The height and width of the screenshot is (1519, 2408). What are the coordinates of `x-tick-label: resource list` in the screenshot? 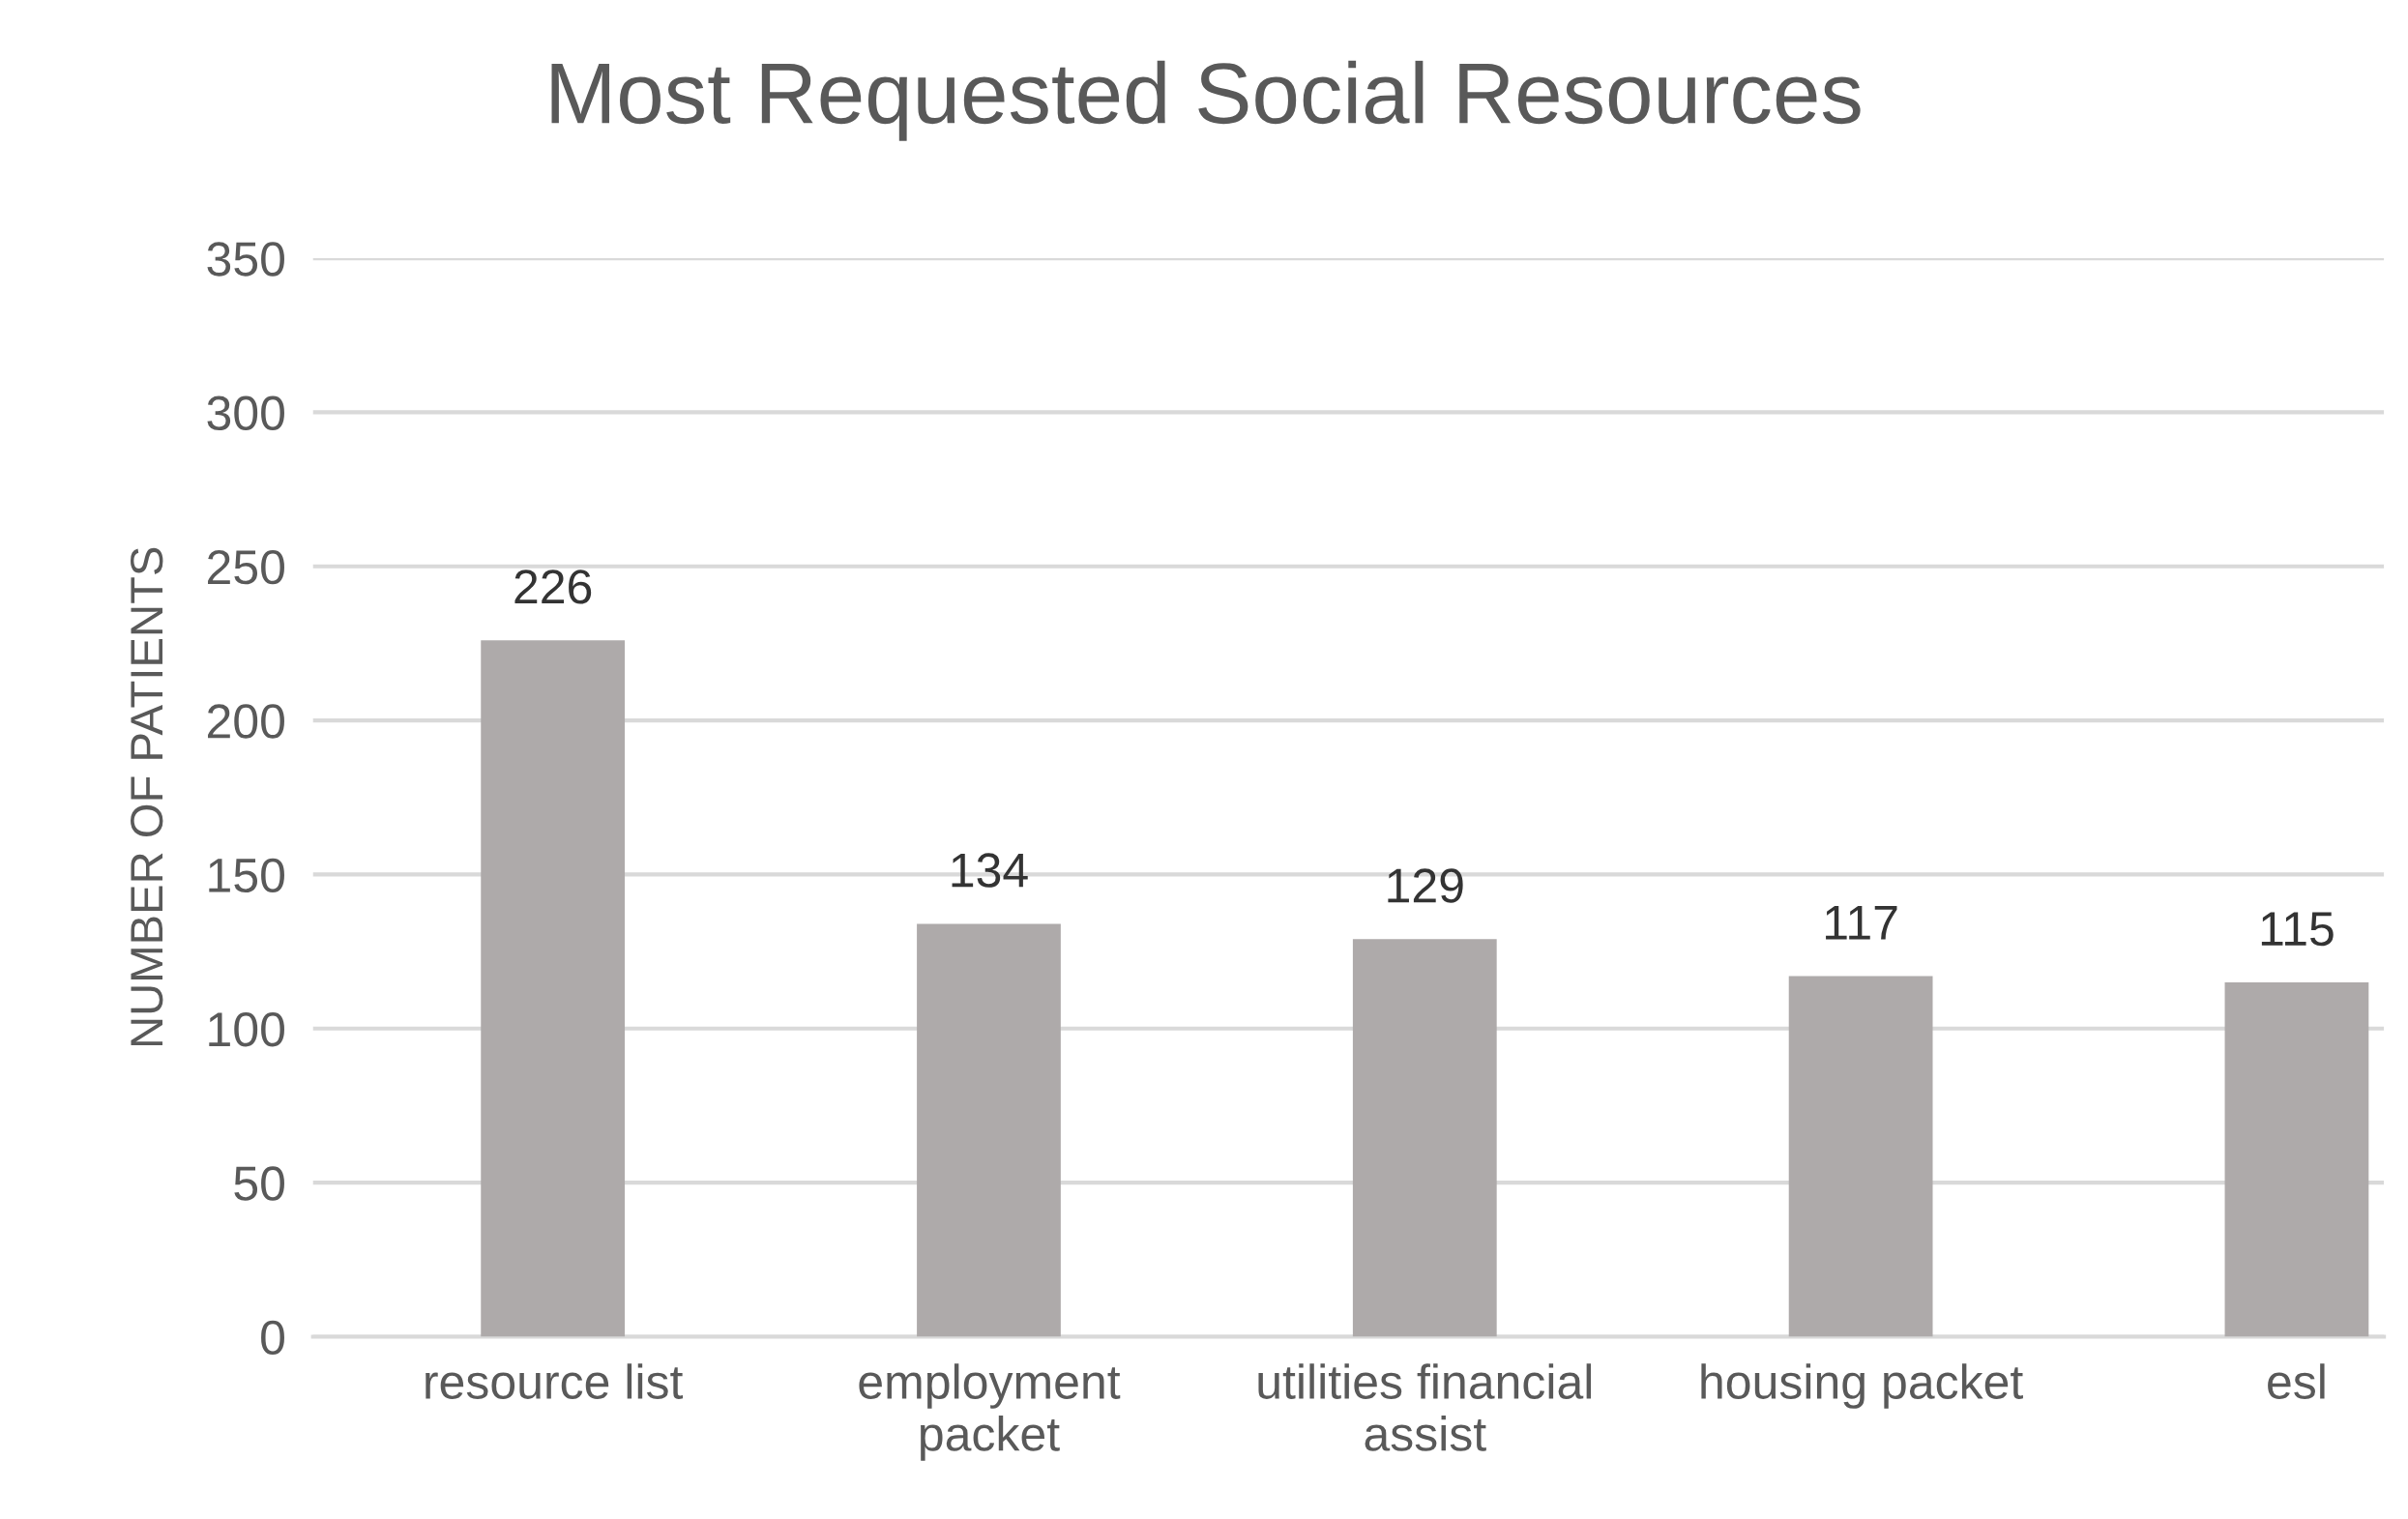 It's located at (555, 1381).